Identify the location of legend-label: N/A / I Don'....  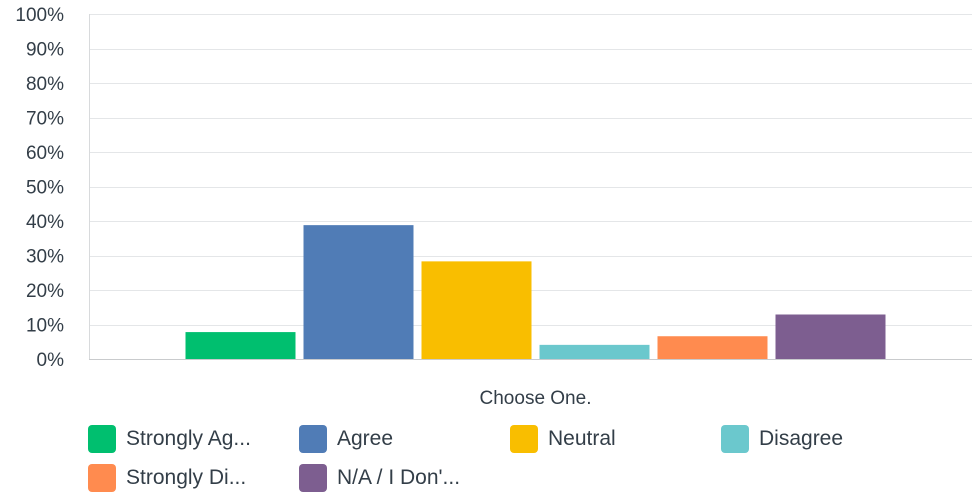
(399, 477).